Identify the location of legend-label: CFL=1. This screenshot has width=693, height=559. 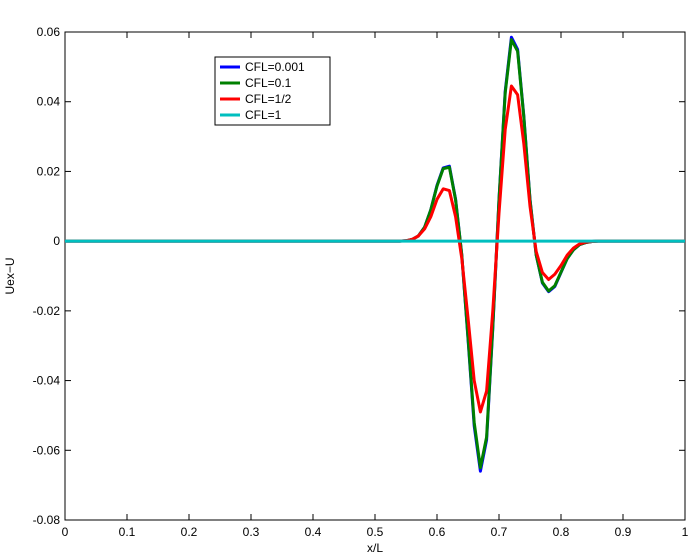
(263, 115).